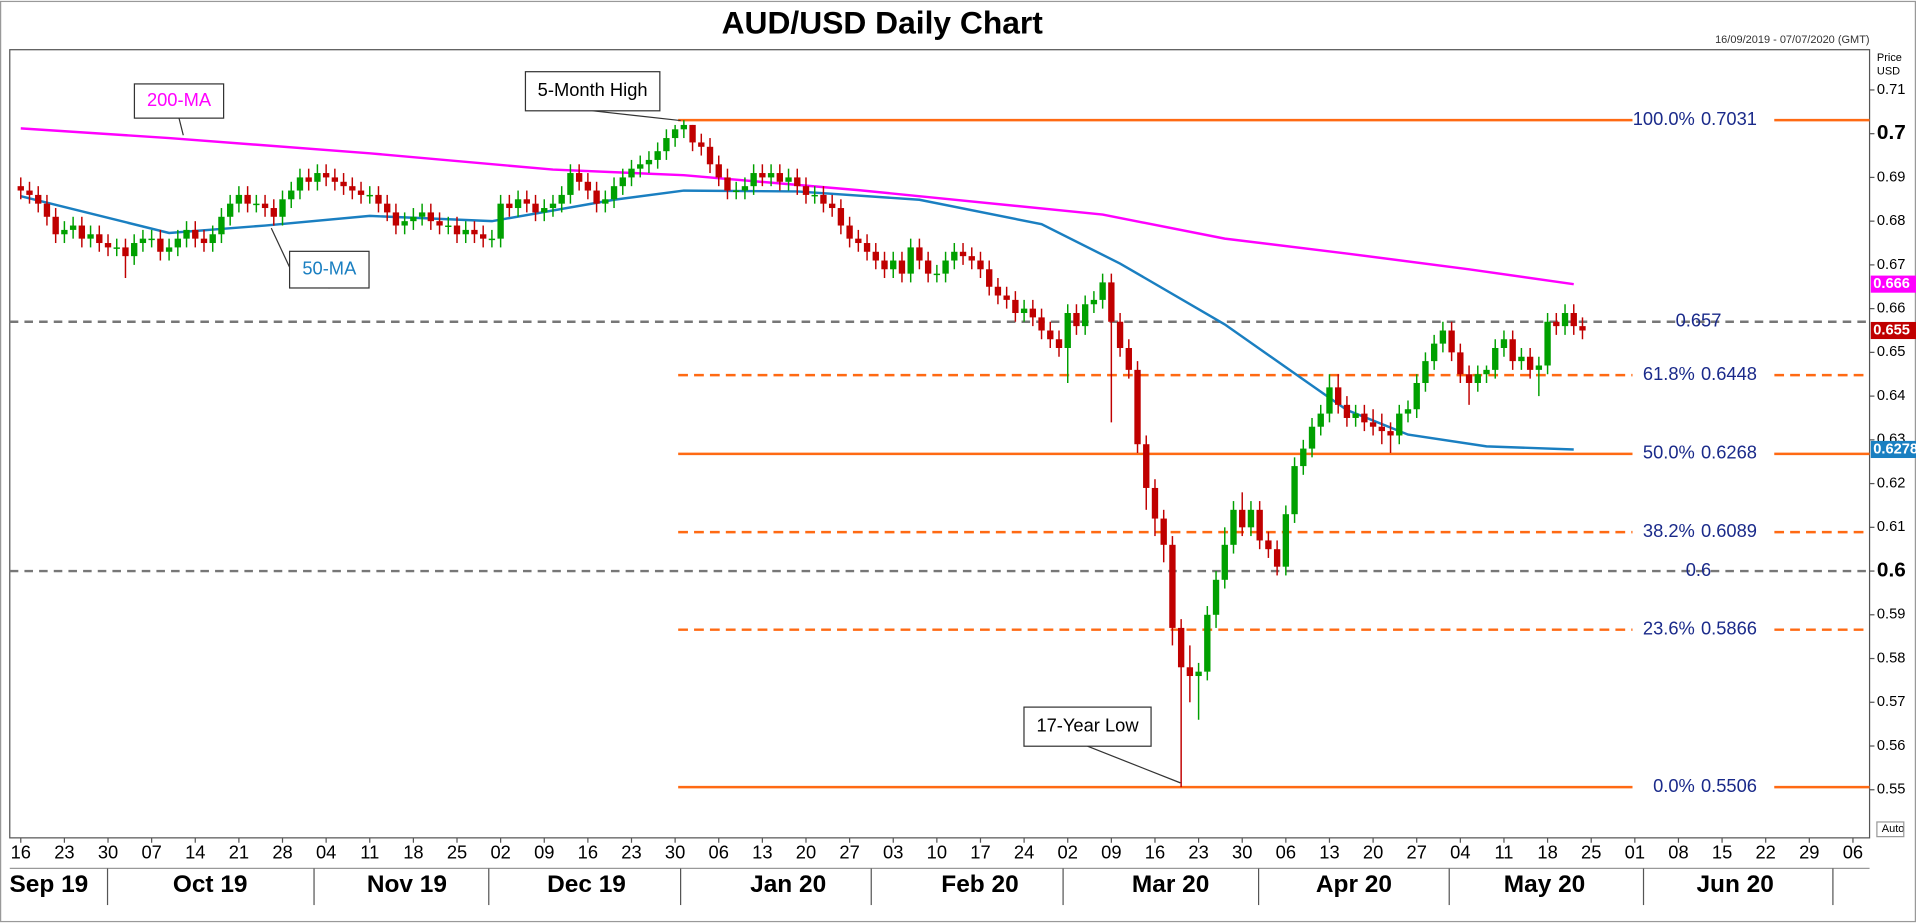 Image resolution: width=1916 pixels, height=923 pixels. I want to click on reference-label: 0.6, so click(1698, 569).